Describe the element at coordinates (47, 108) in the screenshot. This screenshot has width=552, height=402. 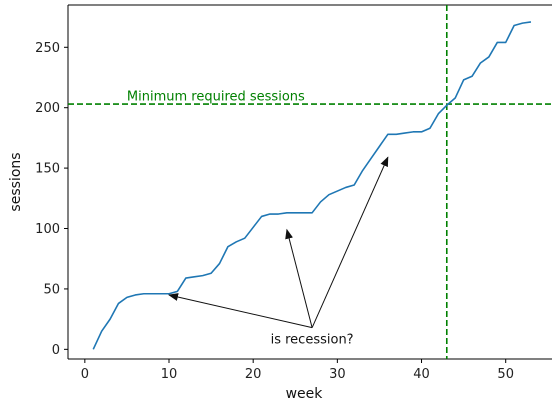
I see `y-tick-label: 200` at that location.